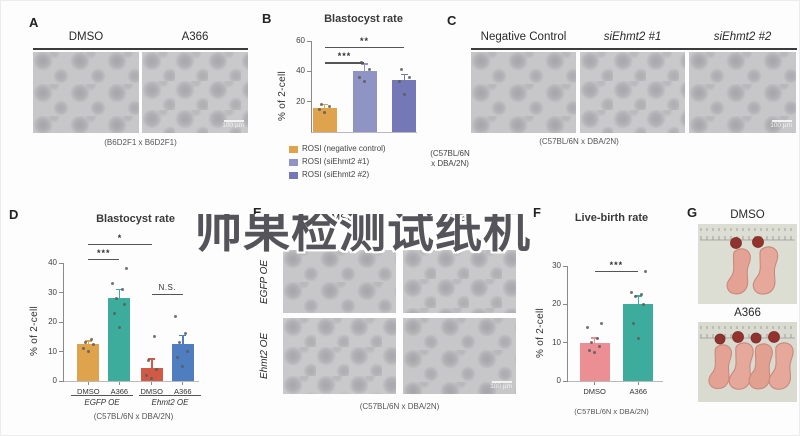  I want to click on micrograph-a-a366: 100 µm, so click(195, 92).